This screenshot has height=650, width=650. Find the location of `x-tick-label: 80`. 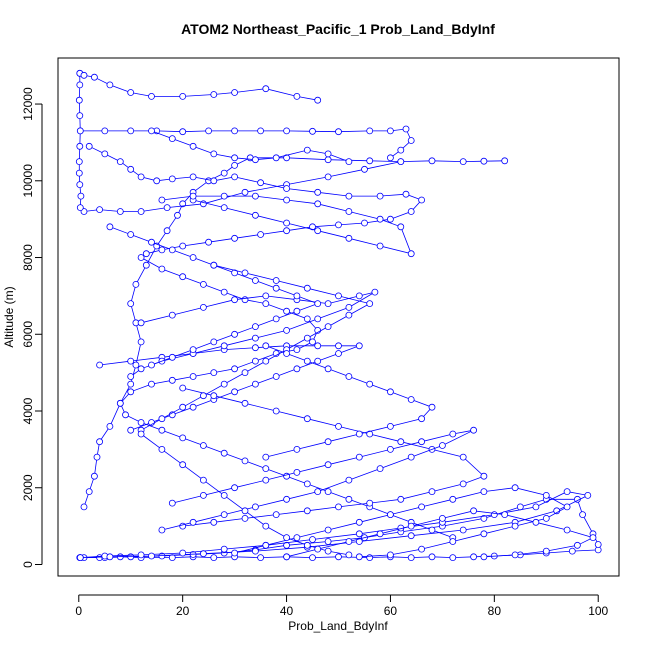

x-tick-label: 80 is located at coordinates (495, 611).